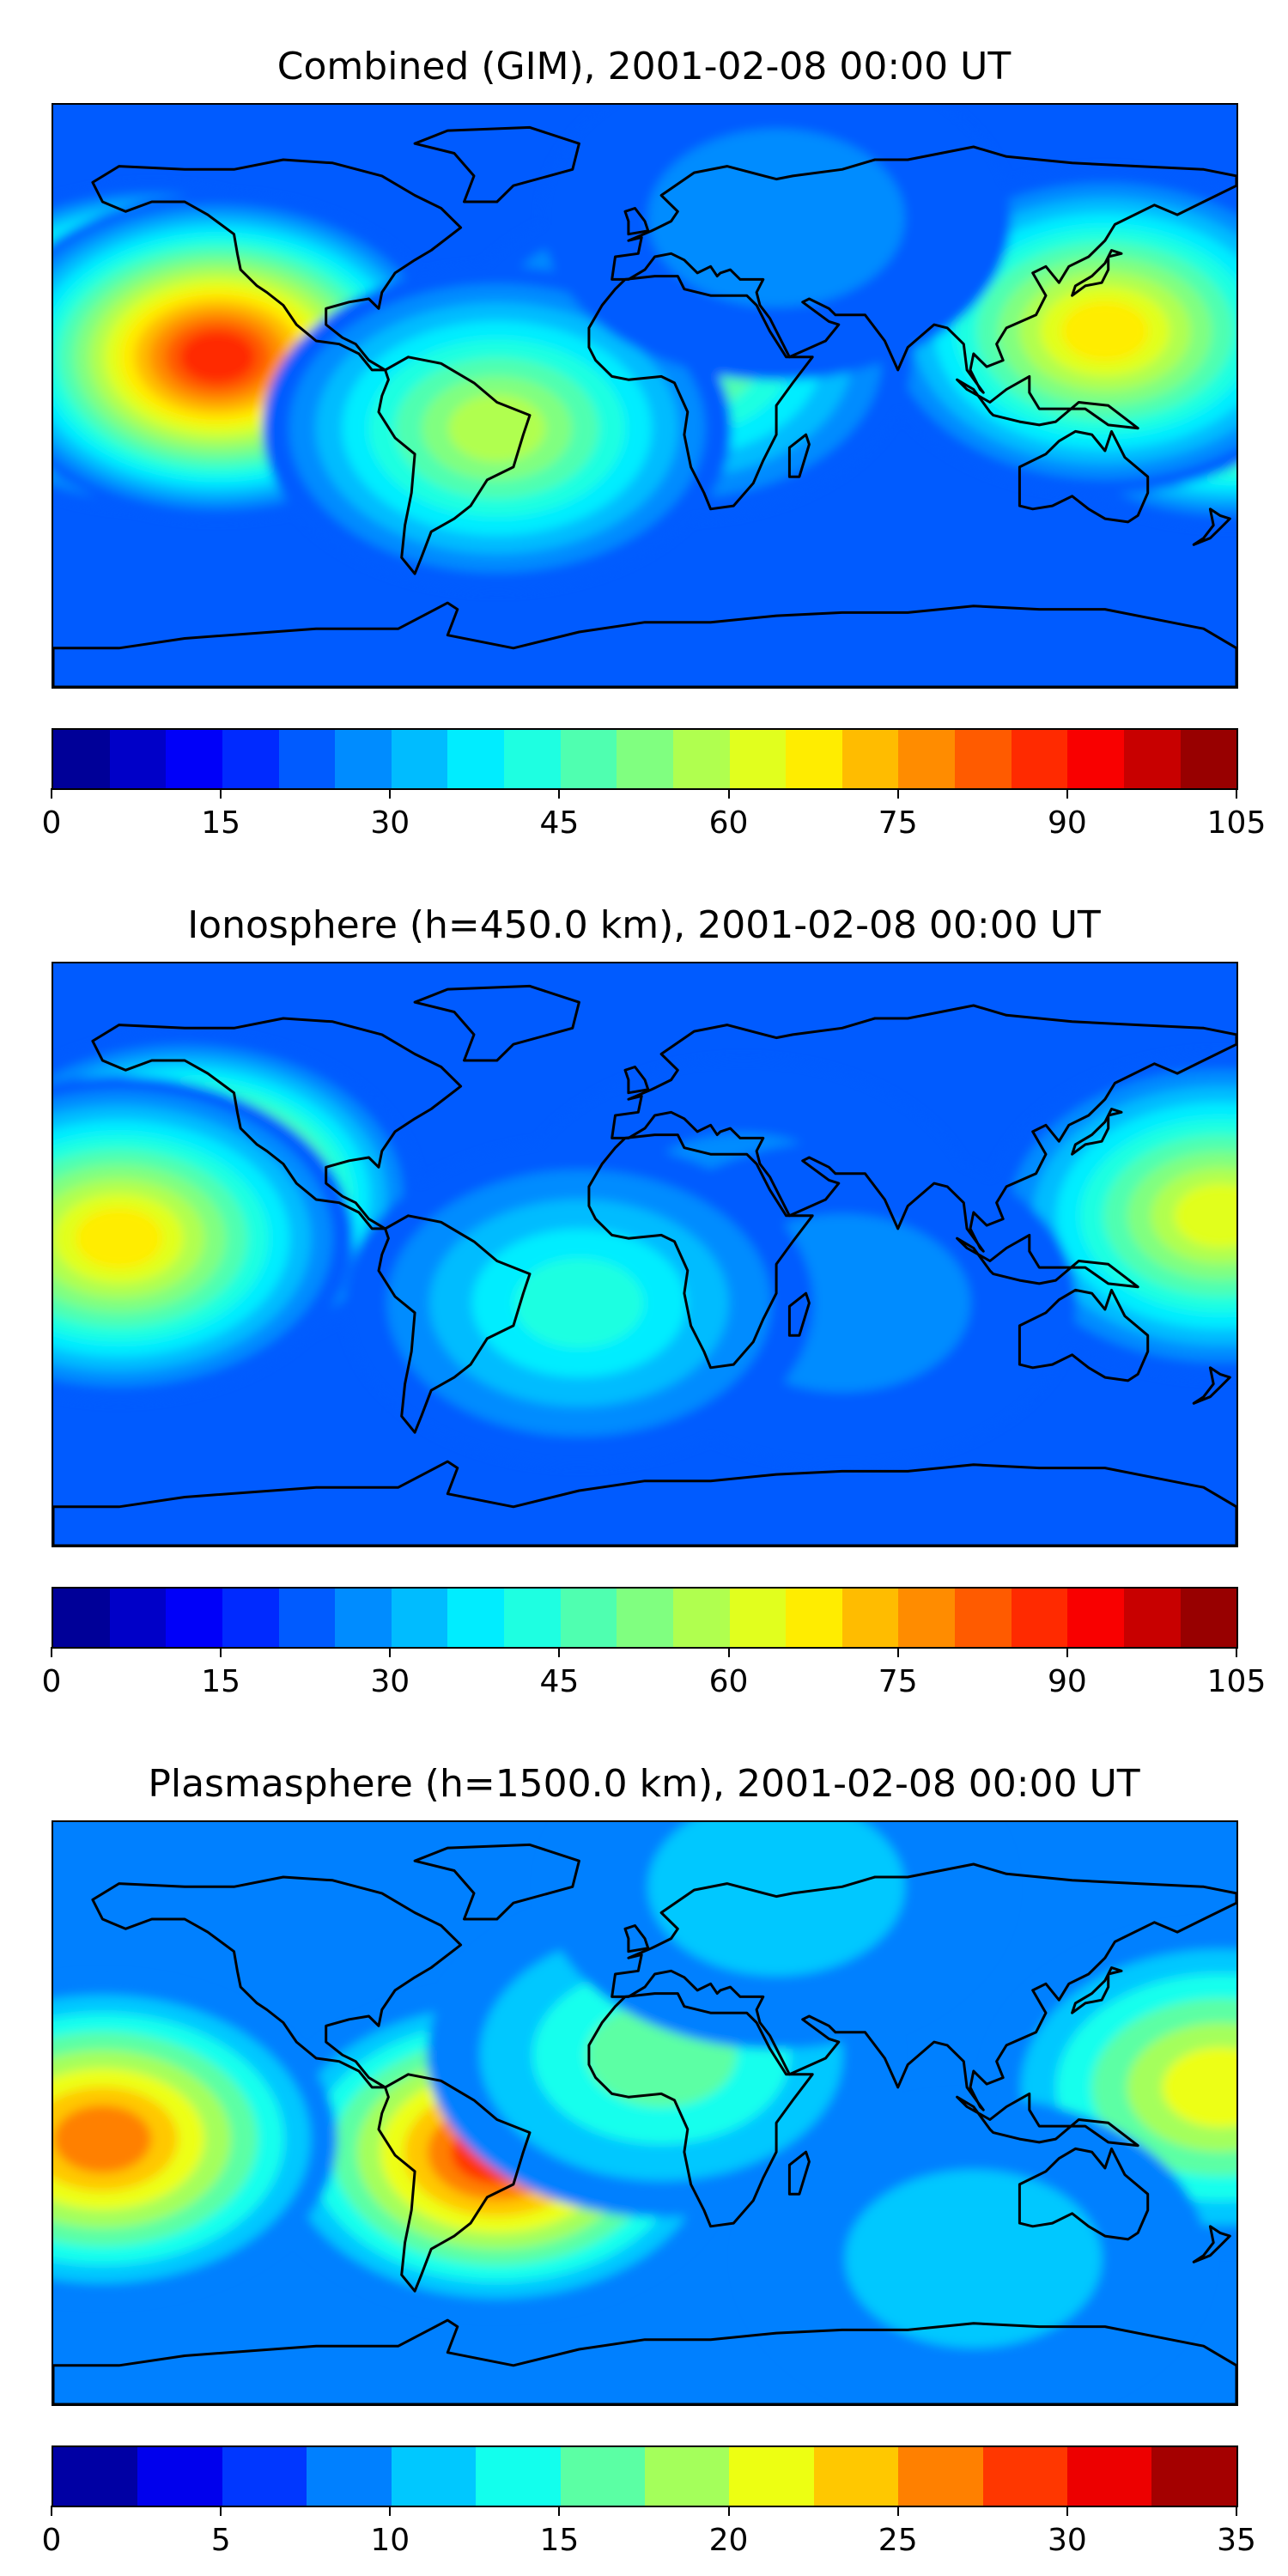 The image size is (1288, 2576). Describe the element at coordinates (1236, 2540) in the screenshot. I see `colorbar-tick-label: 35` at that location.